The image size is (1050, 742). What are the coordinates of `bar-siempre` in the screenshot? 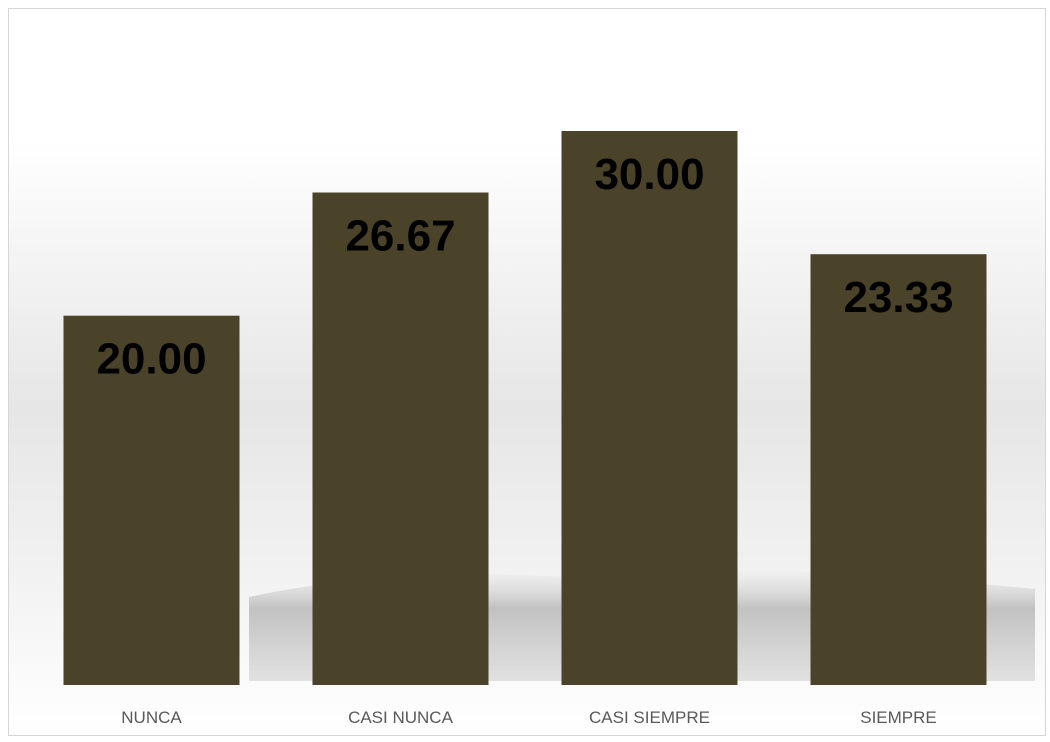 It's located at (898, 469).